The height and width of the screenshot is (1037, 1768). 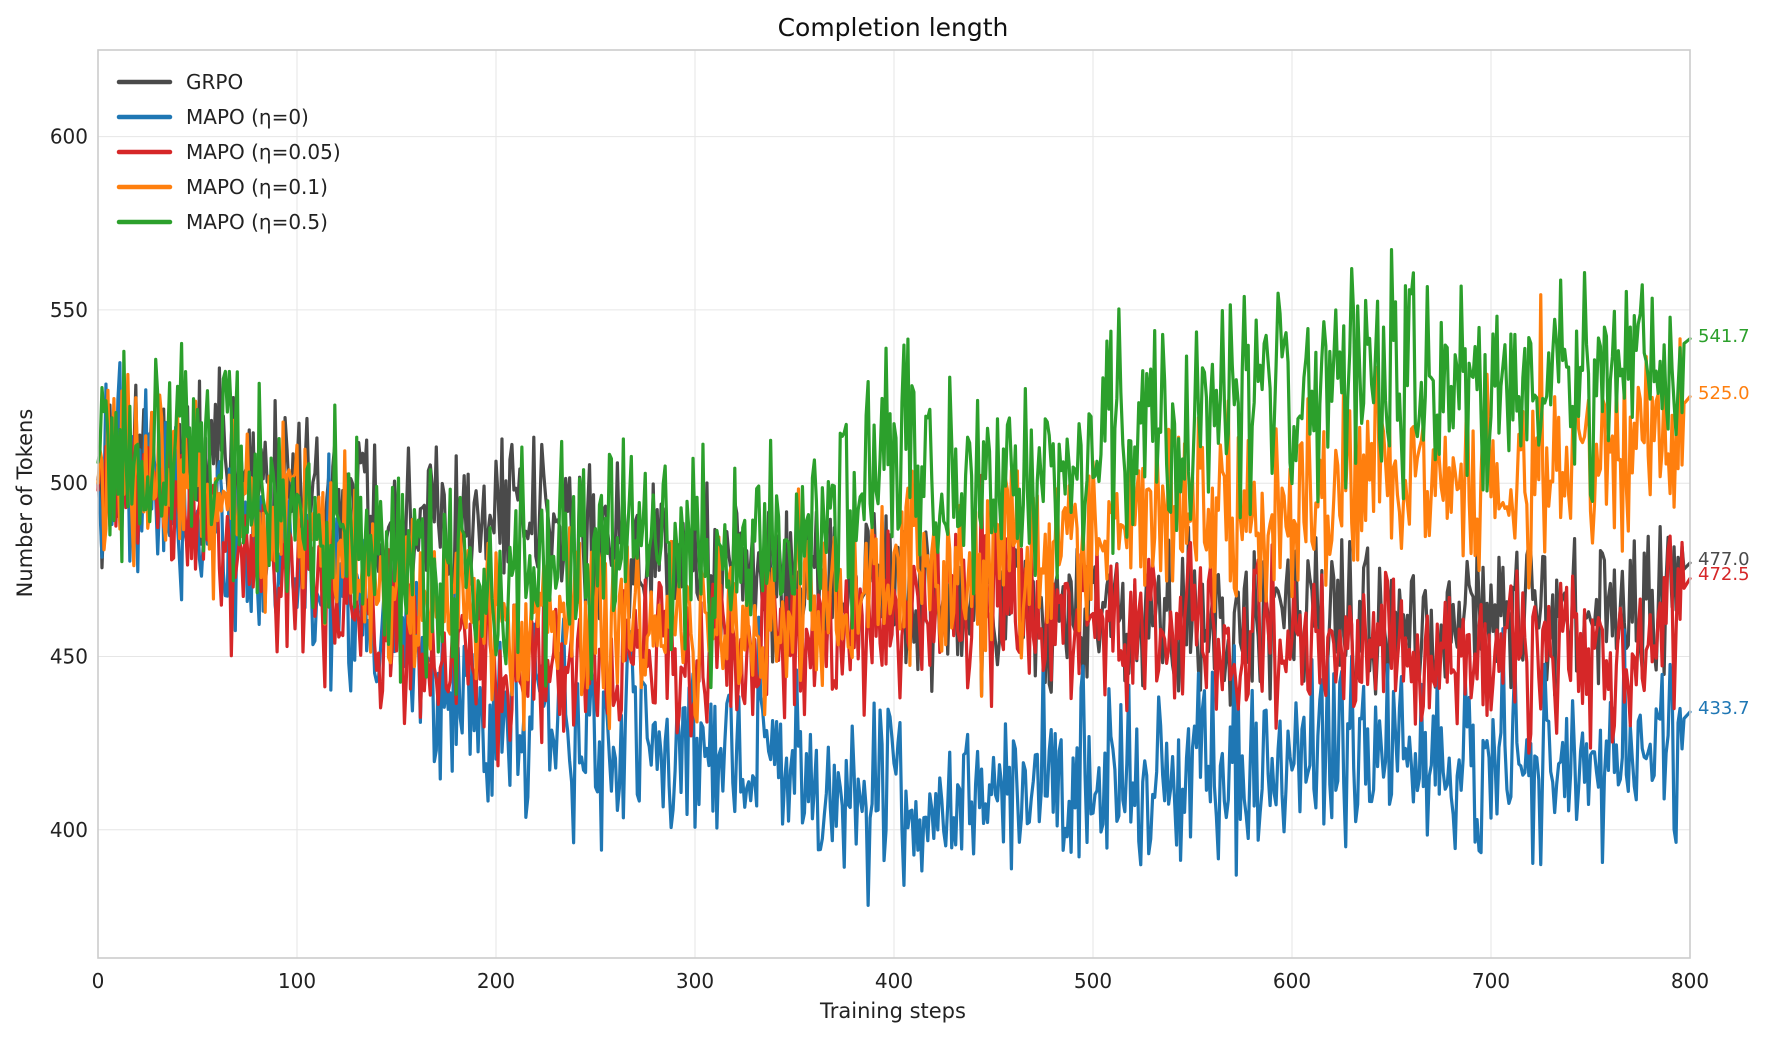 I want to click on legend-label: MAPO (η=0.5), so click(x=257, y=222).